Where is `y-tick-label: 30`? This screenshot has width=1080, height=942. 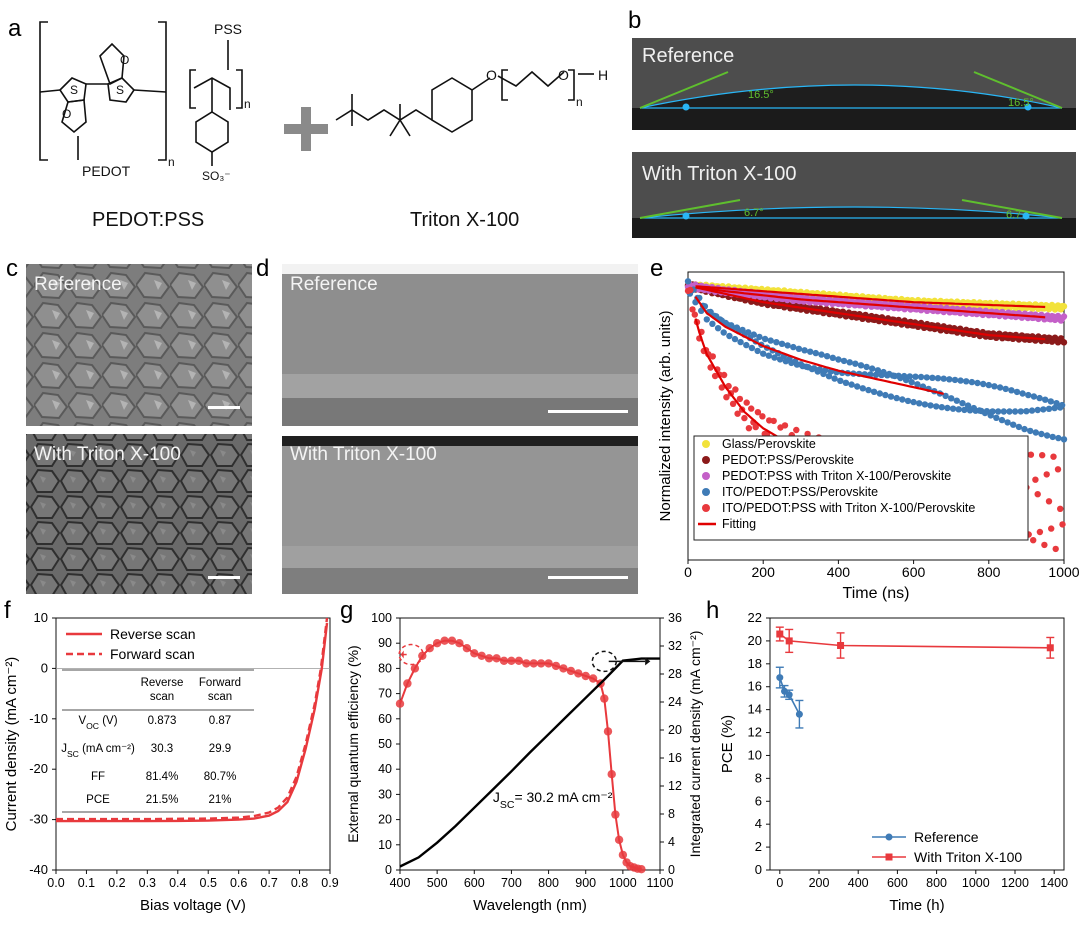 y-tick-label: 30 is located at coordinates (385, 794).